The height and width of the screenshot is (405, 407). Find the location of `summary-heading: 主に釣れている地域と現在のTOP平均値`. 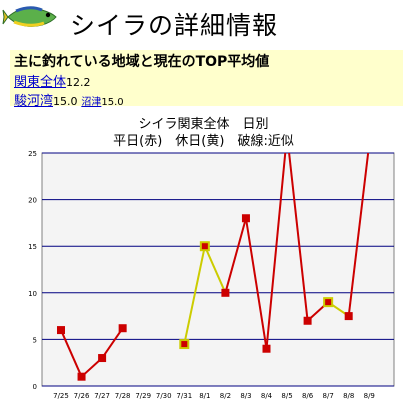

summary-heading: 主に釣れている地域と現在のTOP平均値 is located at coordinates (142, 62).